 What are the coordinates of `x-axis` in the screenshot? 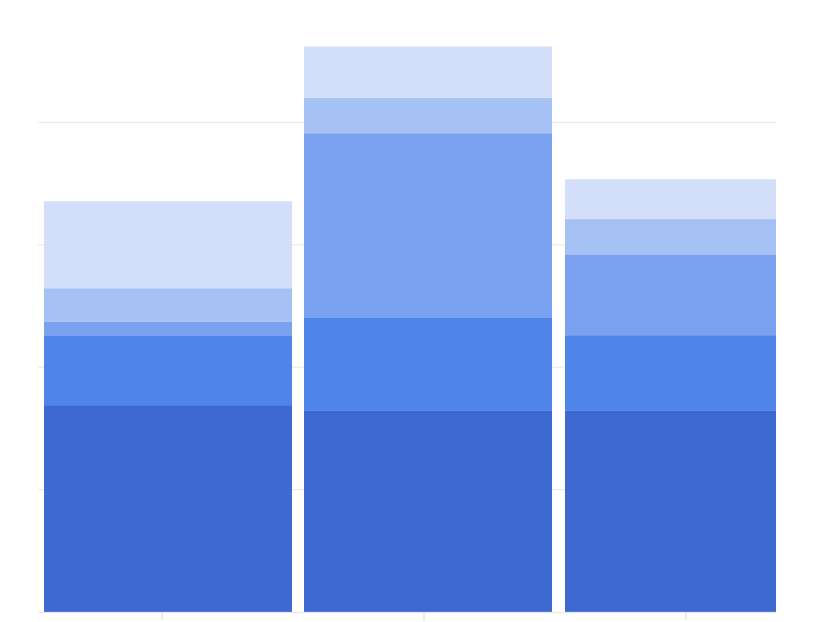 It's located at (407, 615).